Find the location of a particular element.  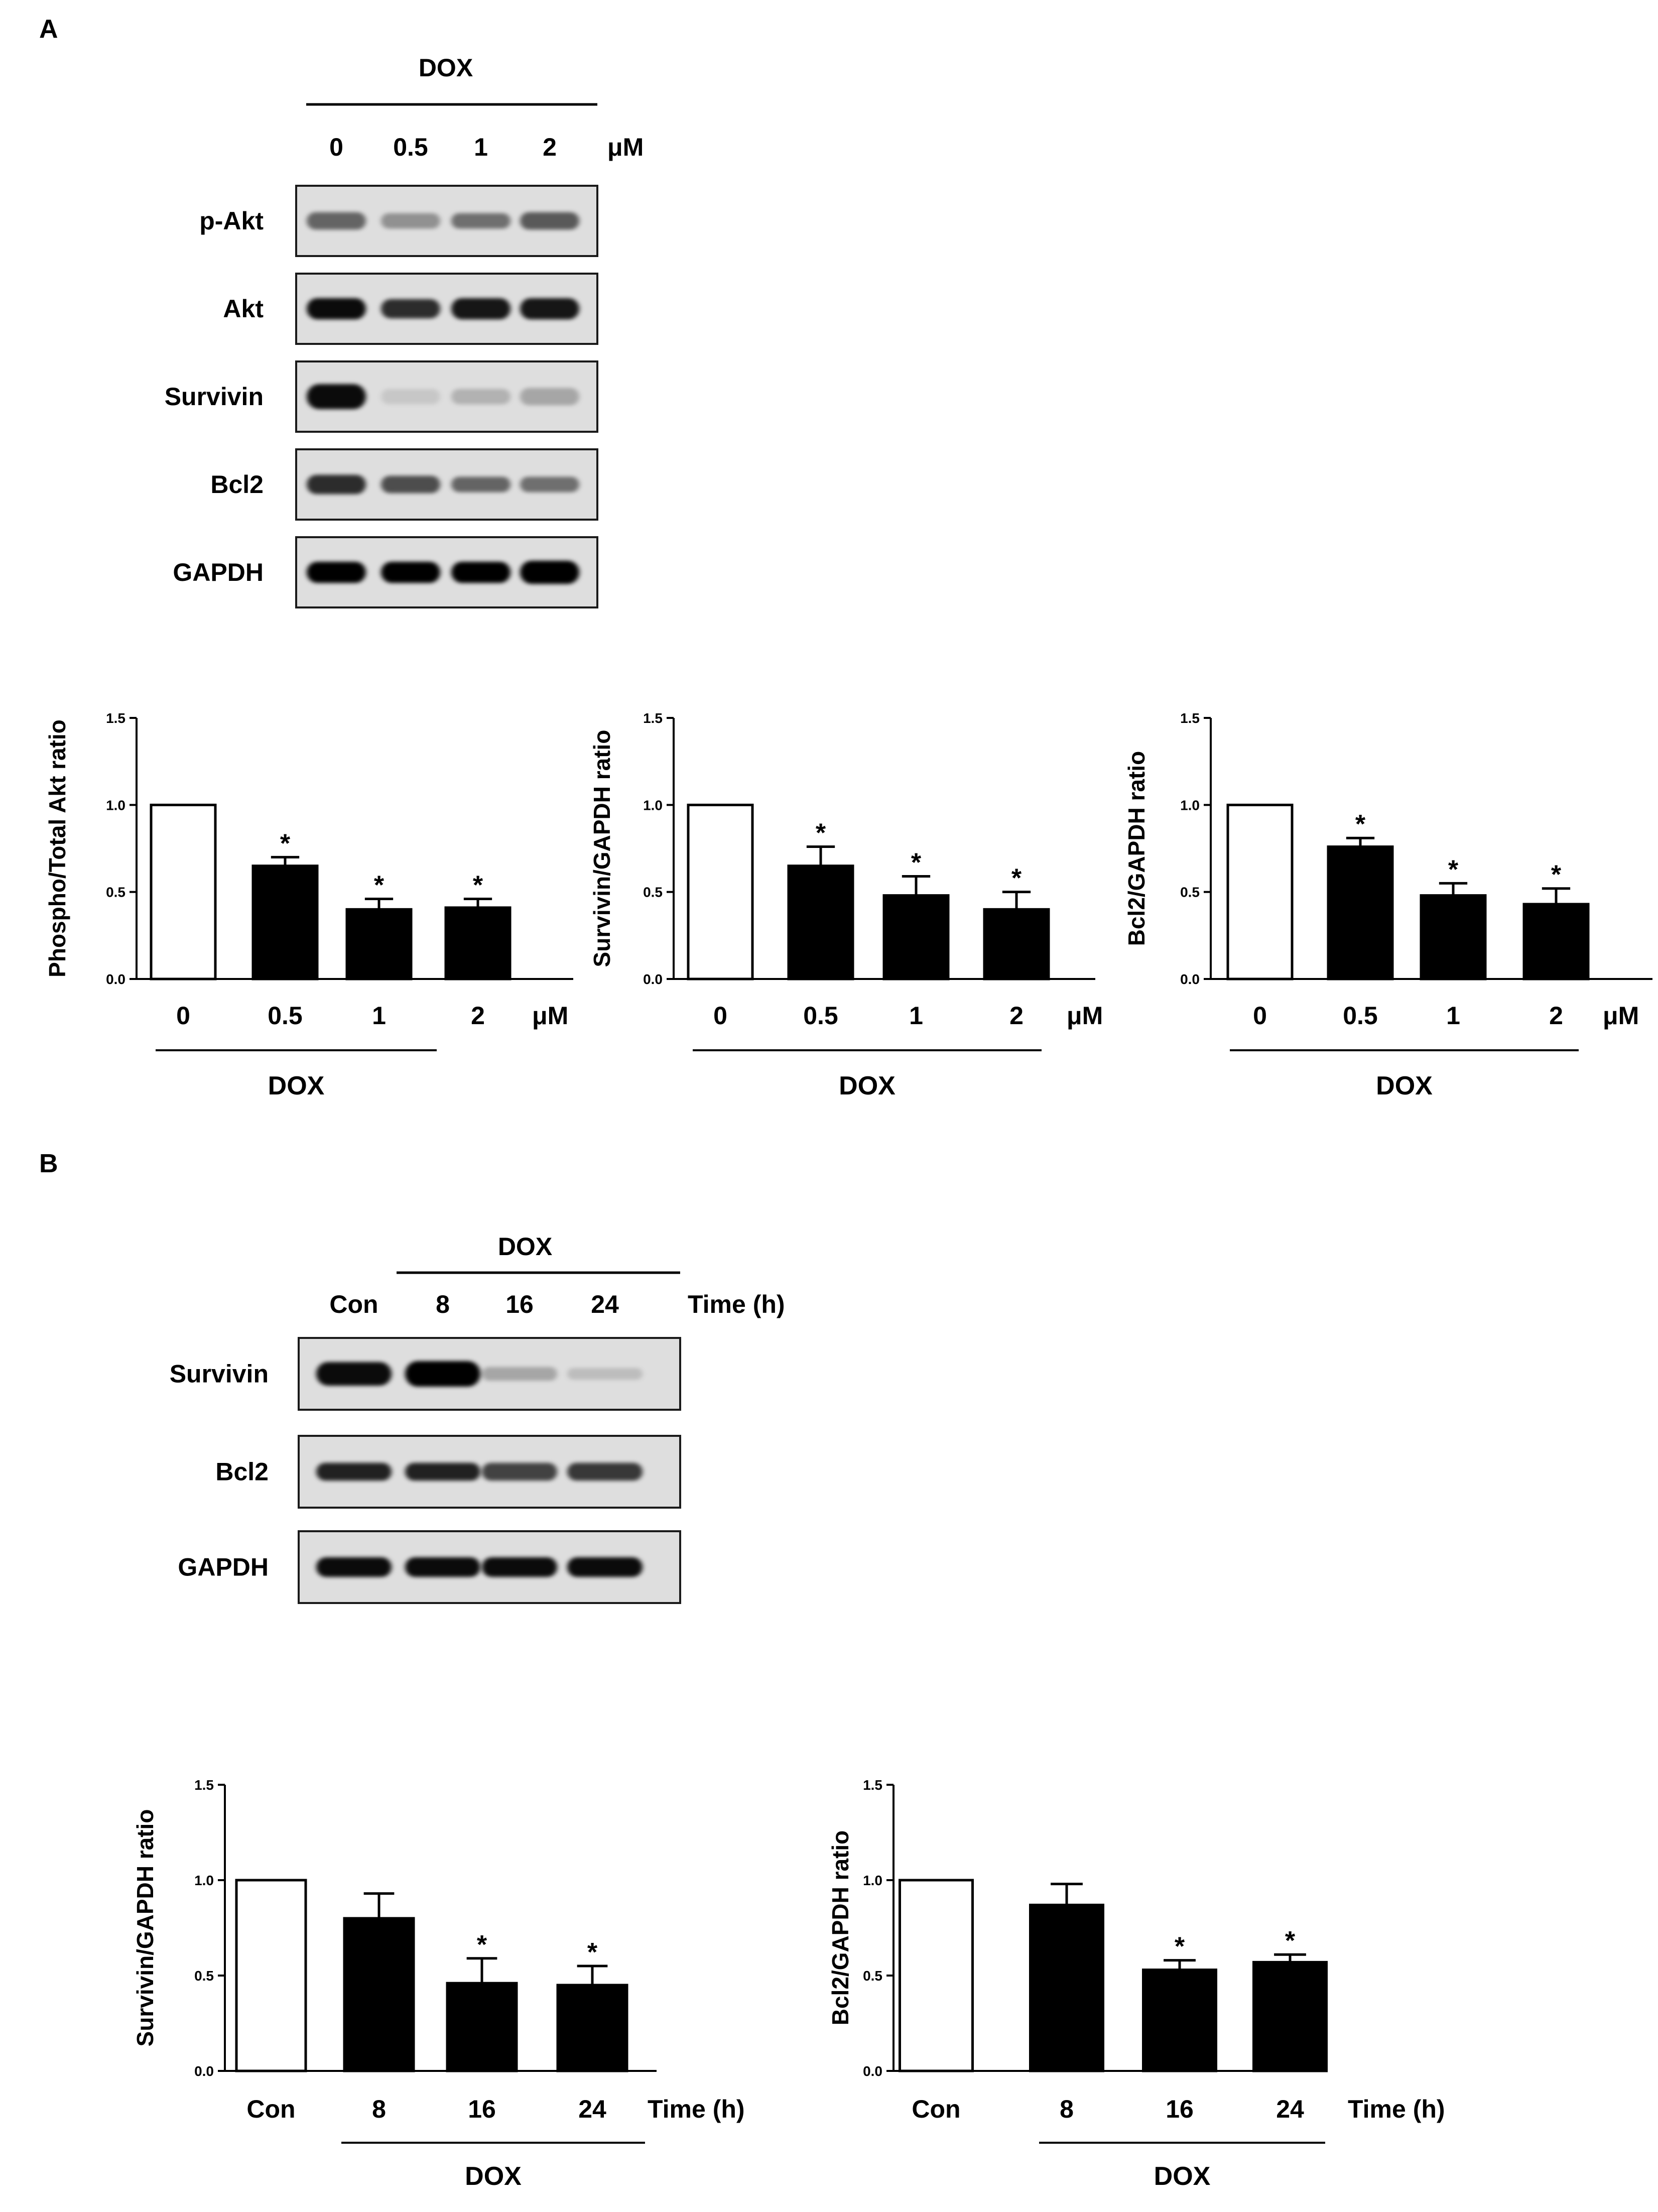

x-tick-label: 0 is located at coordinates (720, 1016).